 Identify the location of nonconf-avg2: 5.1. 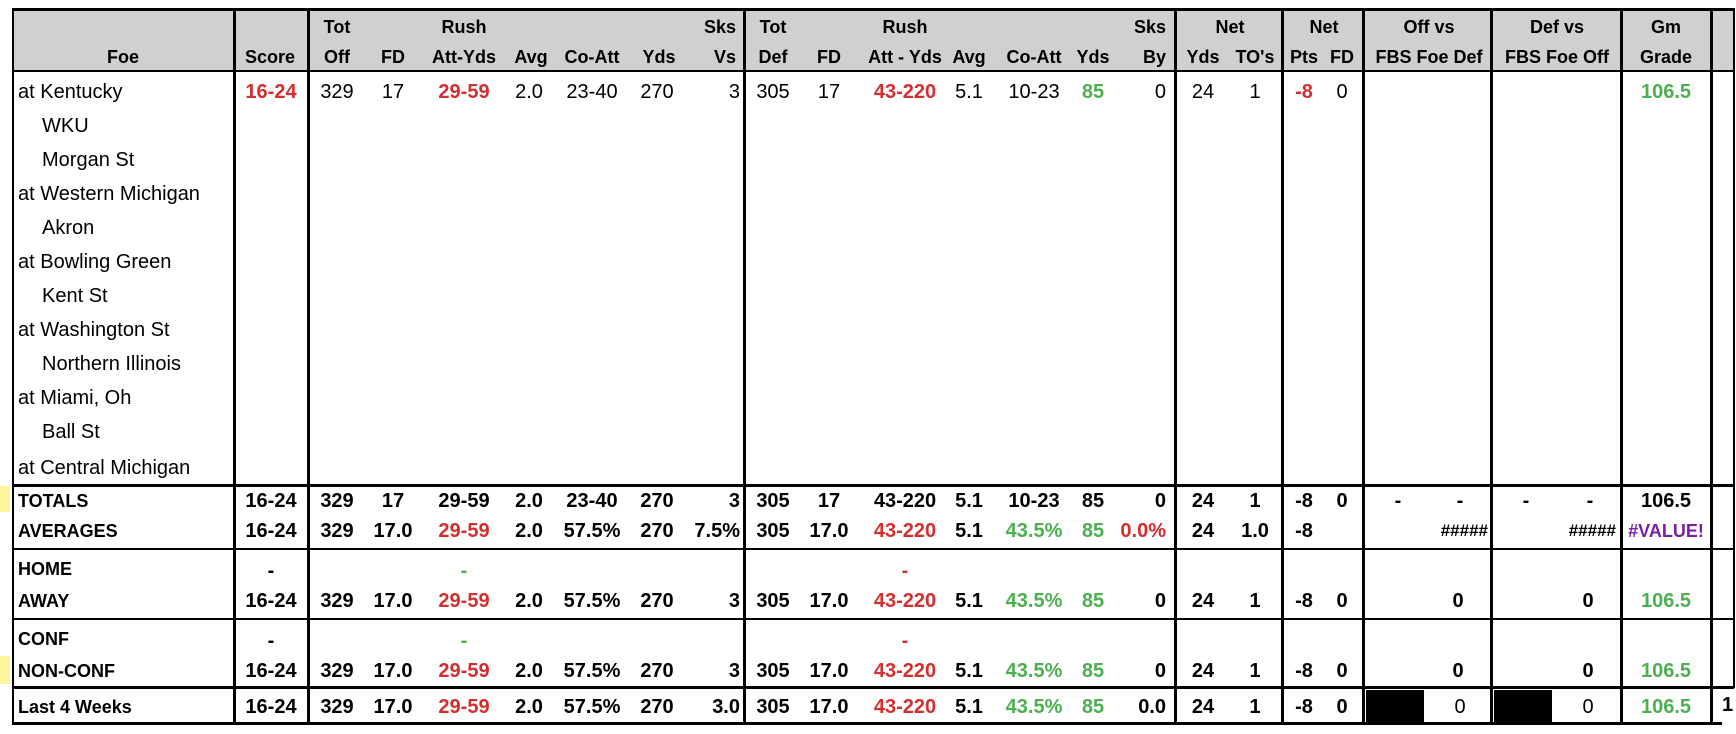
(969, 671).